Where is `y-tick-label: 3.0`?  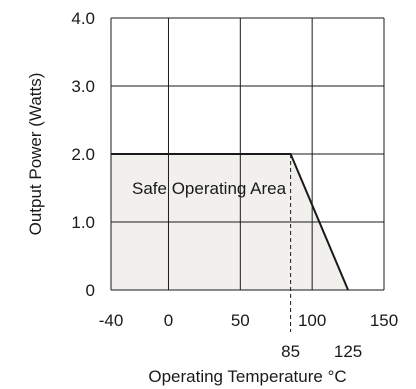 y-tick-label: 3.0 is located at coordinates (83, 86).